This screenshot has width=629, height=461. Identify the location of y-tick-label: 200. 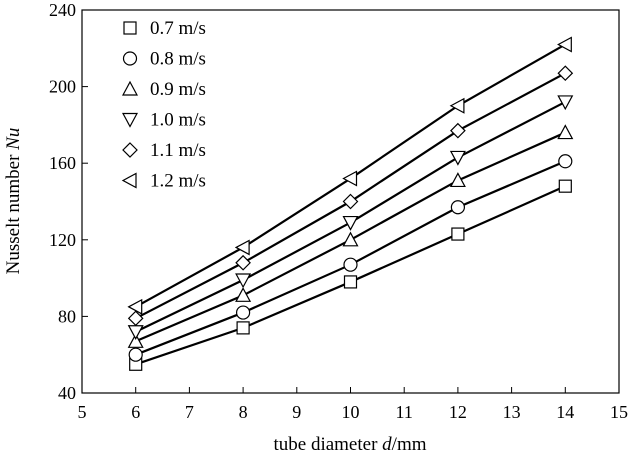
(62, 87).